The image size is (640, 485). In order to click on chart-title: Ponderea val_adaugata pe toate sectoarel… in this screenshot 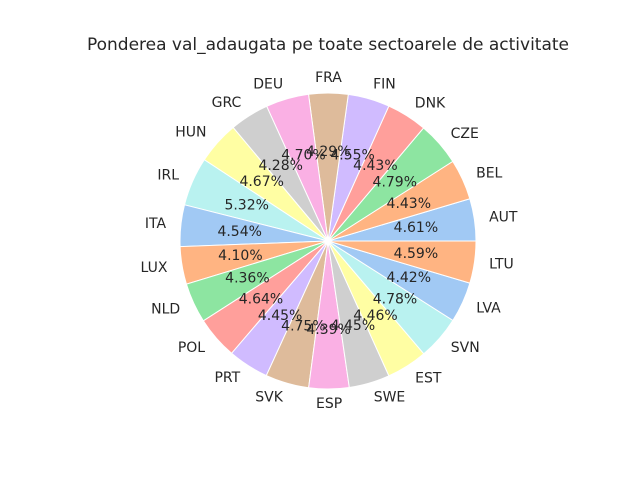, I will do `click(328, 45)`.